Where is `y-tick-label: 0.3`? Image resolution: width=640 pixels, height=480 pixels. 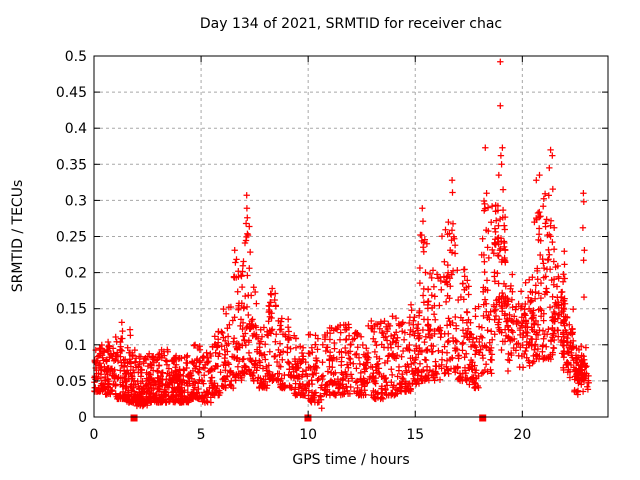 y-tick-label: 0.3 is located at coordinates (76, 201).